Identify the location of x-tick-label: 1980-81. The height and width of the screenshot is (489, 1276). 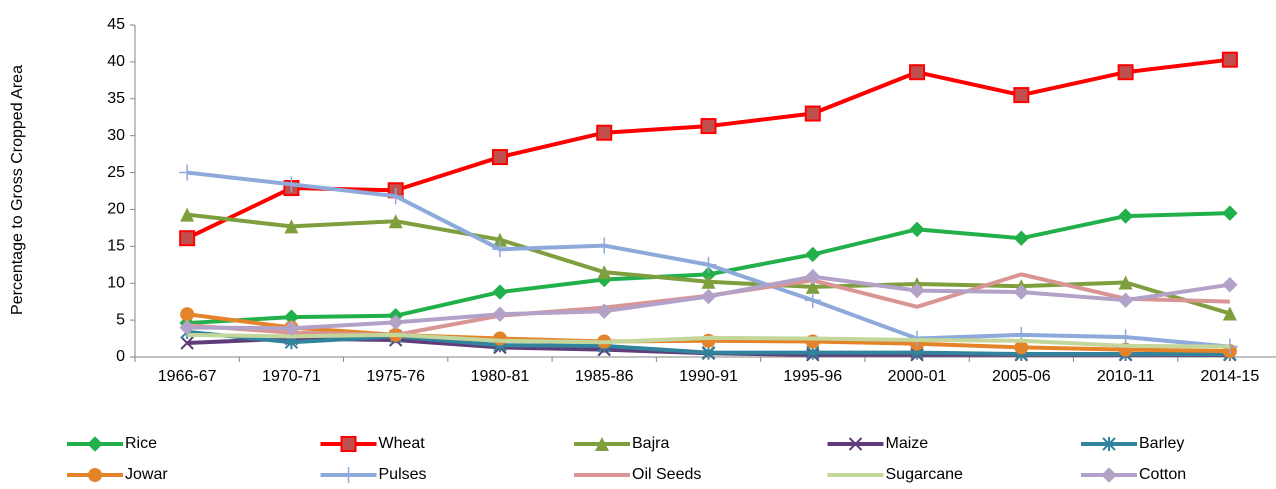
(500, 376).